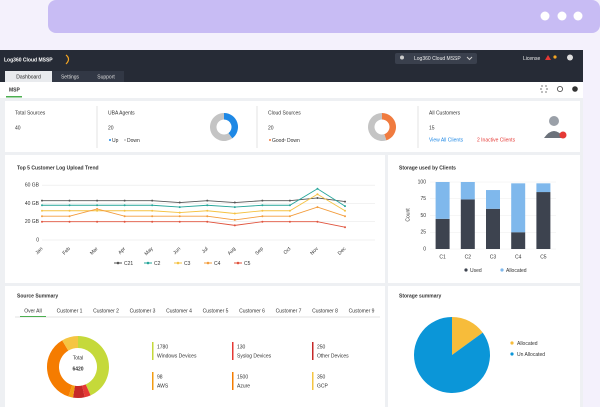  Describe the element at coordinates (543, 257) in the screenshot. I see `x-tick-label: C5` at that location.